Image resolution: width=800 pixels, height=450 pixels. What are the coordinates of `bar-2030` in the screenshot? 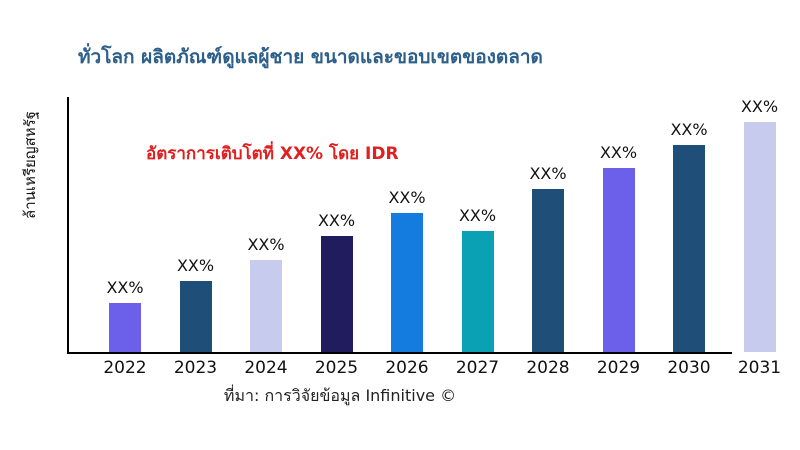 It's located at (689, 248).